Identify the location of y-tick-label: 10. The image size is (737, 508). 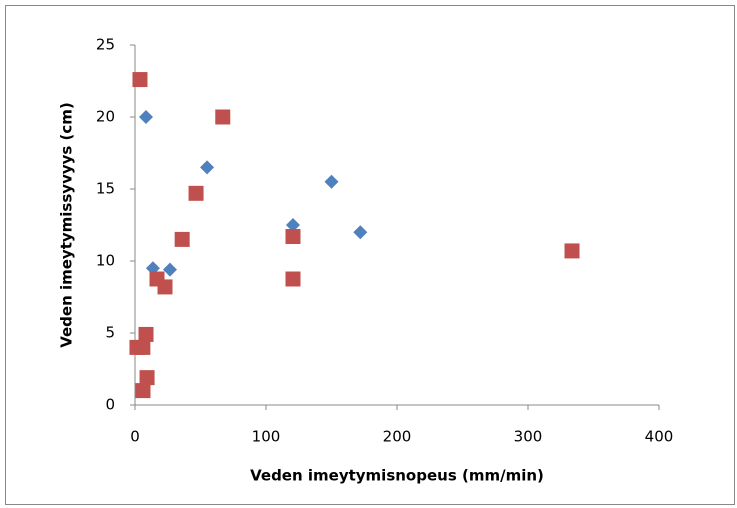
(105, 261).